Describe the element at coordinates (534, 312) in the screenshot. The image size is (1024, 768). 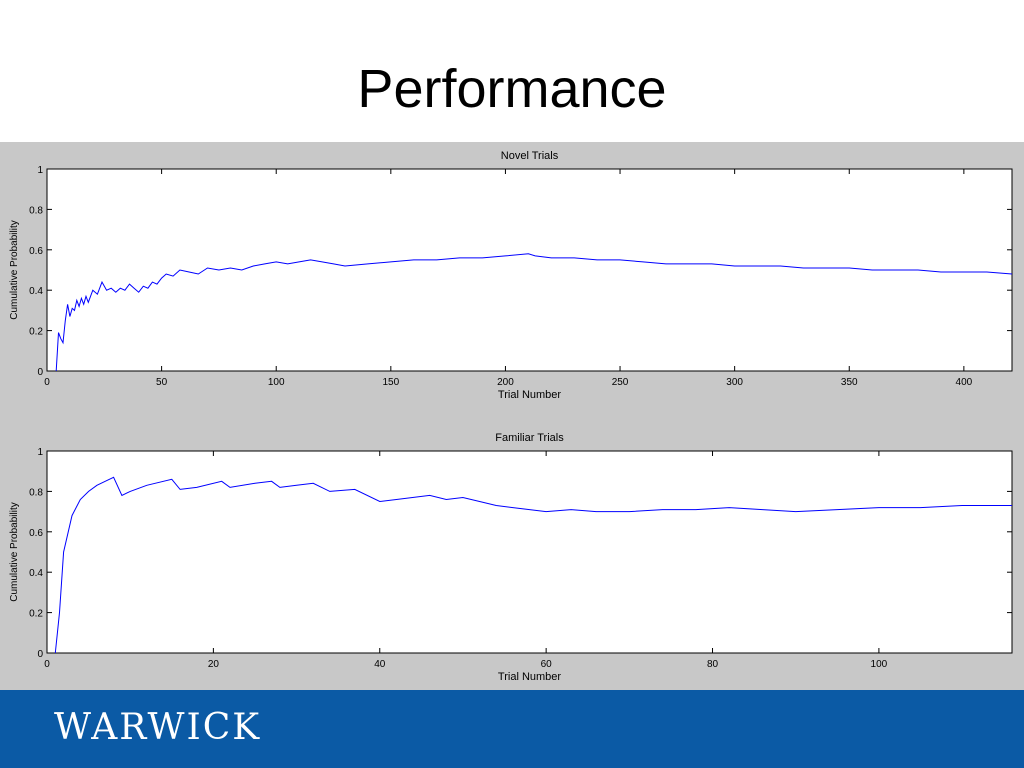
I see `series-line` at that location.